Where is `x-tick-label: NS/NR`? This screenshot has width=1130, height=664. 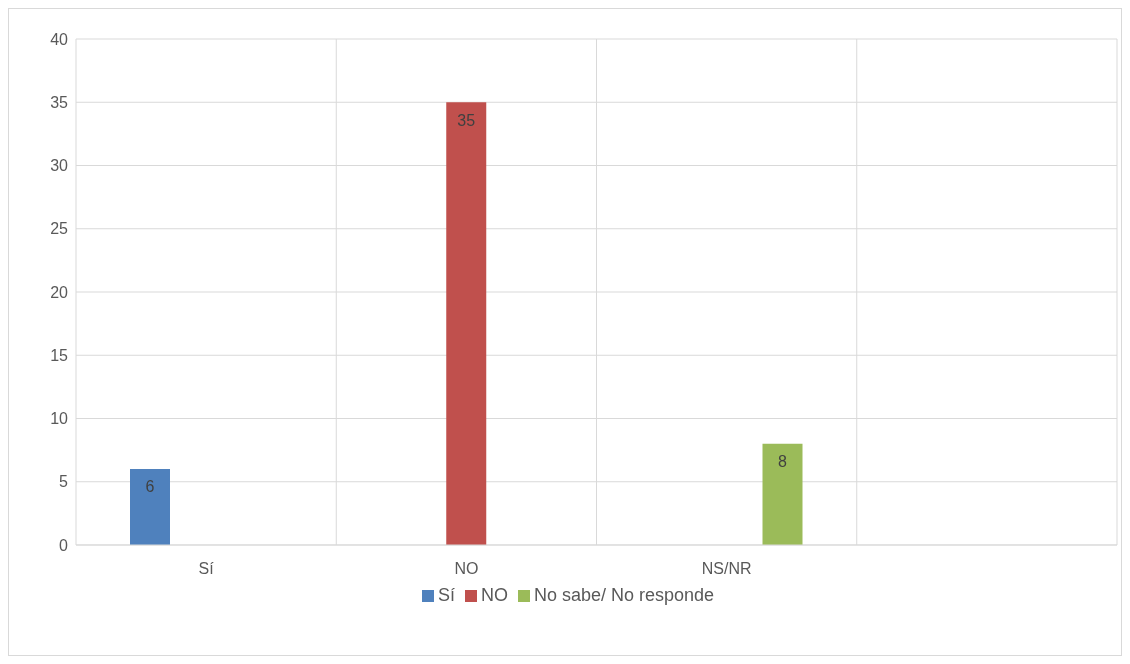 x-tick-label: NS/NR is located at coordinates (726, 569).